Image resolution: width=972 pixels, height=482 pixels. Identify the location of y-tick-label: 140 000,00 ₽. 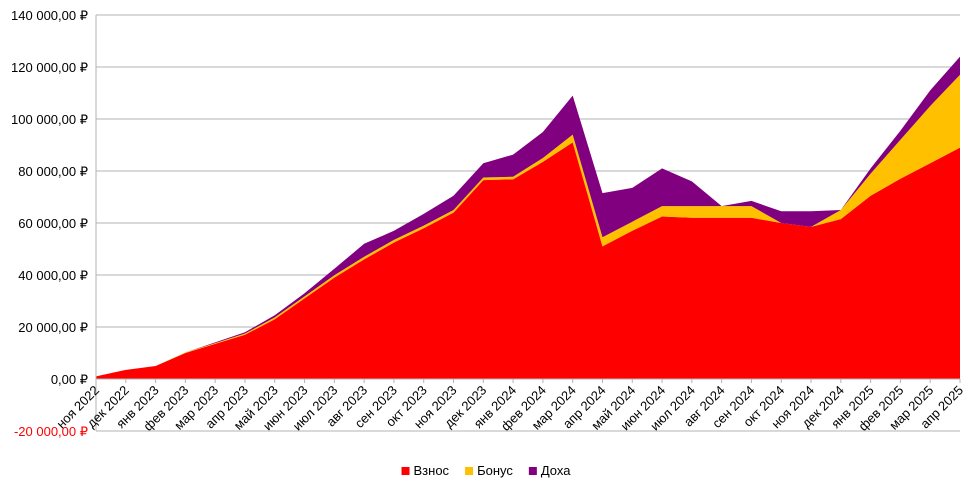
(49, 15).